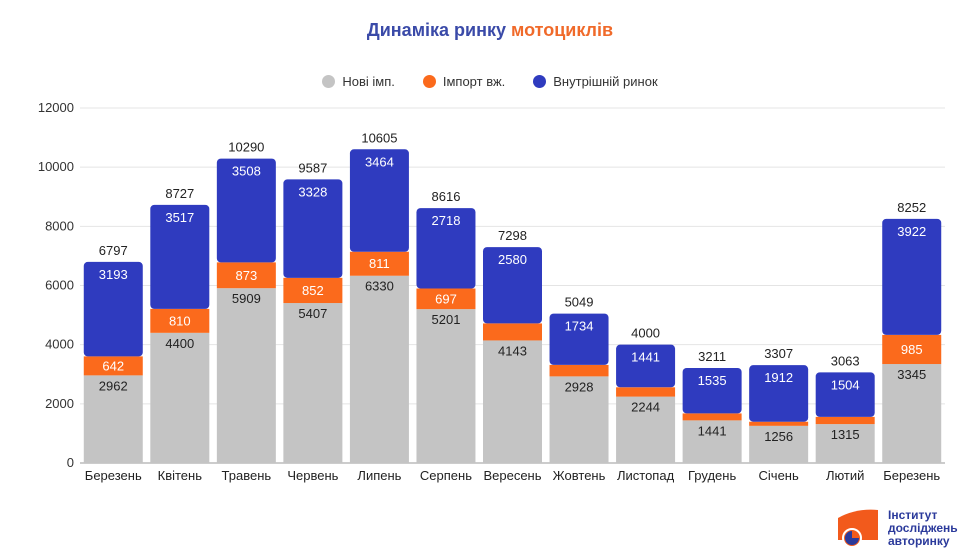 The image size is (980, 560). Describe the element at coordinates (59, 403) in the screenshot. I see `y-tick-label: 2000` at that location.